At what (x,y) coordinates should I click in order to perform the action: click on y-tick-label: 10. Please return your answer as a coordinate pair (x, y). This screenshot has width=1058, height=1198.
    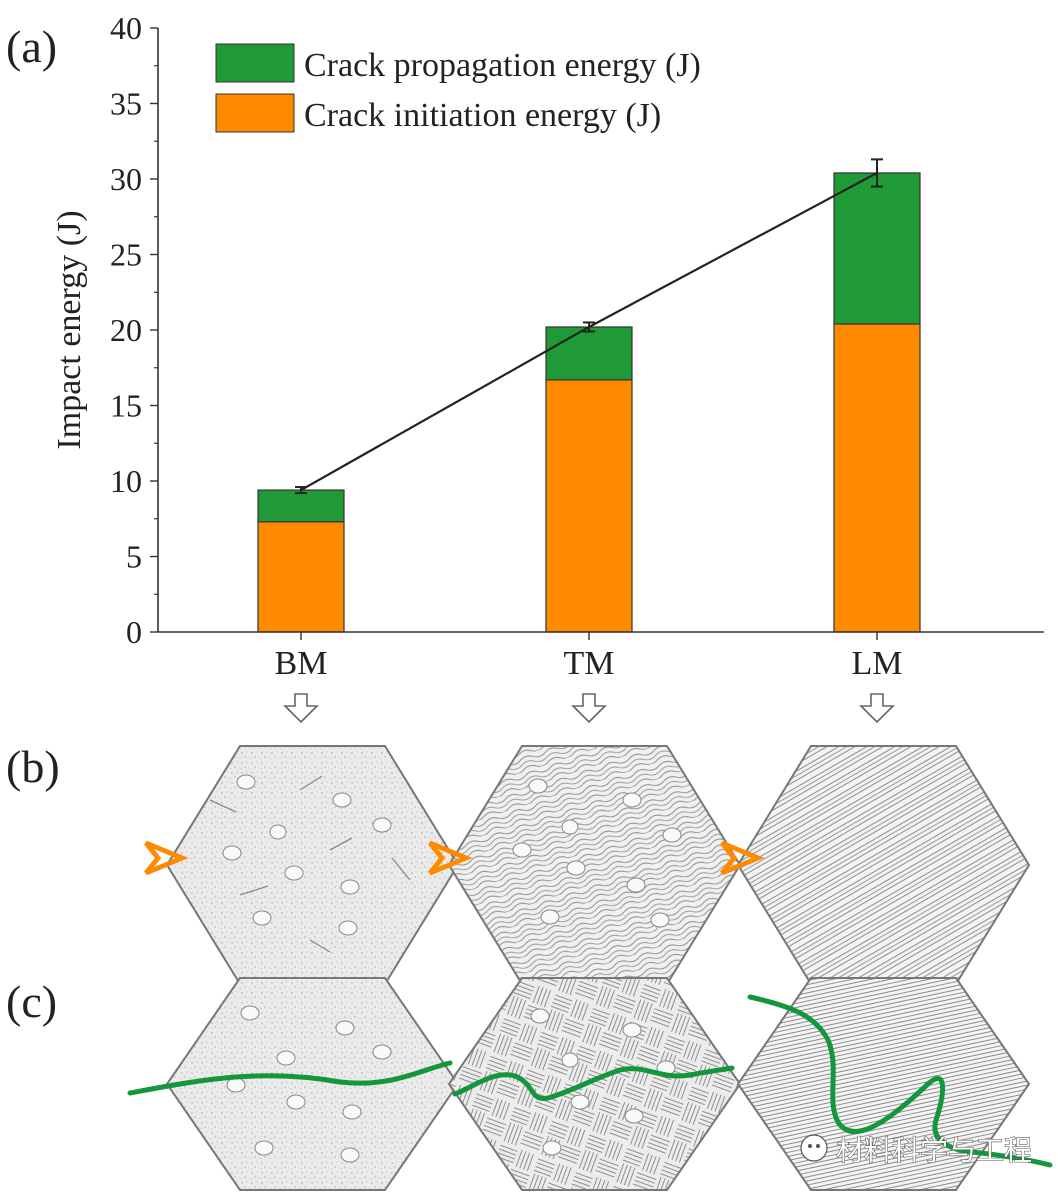
    Looking at the image, I should click on (126, 481).